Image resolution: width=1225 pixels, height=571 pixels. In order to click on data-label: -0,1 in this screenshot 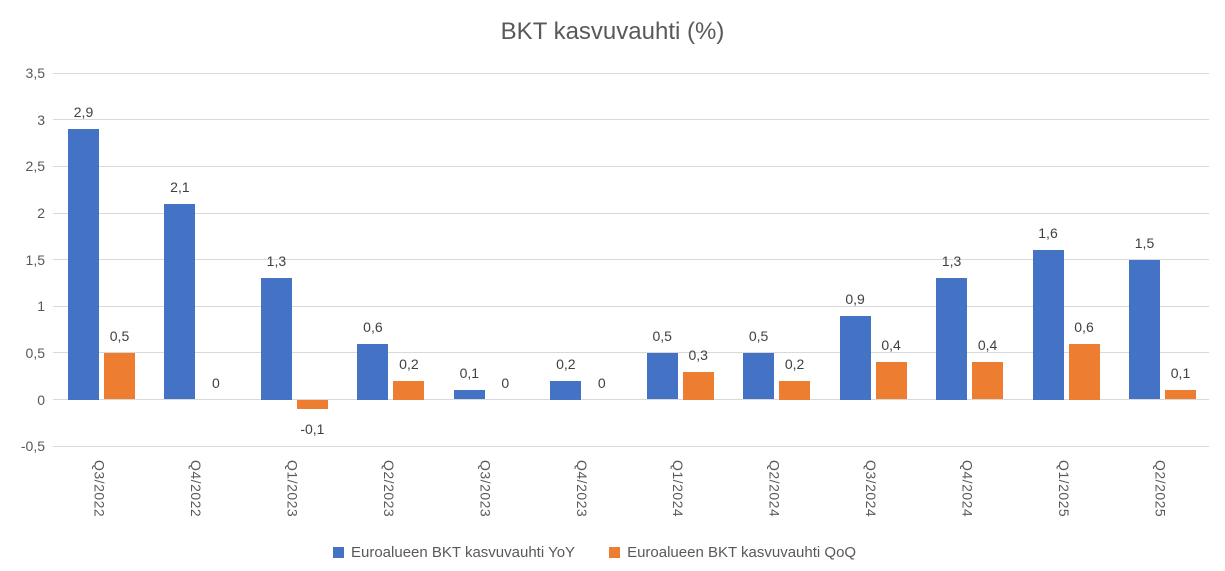, I will do `click(312, 428)`.